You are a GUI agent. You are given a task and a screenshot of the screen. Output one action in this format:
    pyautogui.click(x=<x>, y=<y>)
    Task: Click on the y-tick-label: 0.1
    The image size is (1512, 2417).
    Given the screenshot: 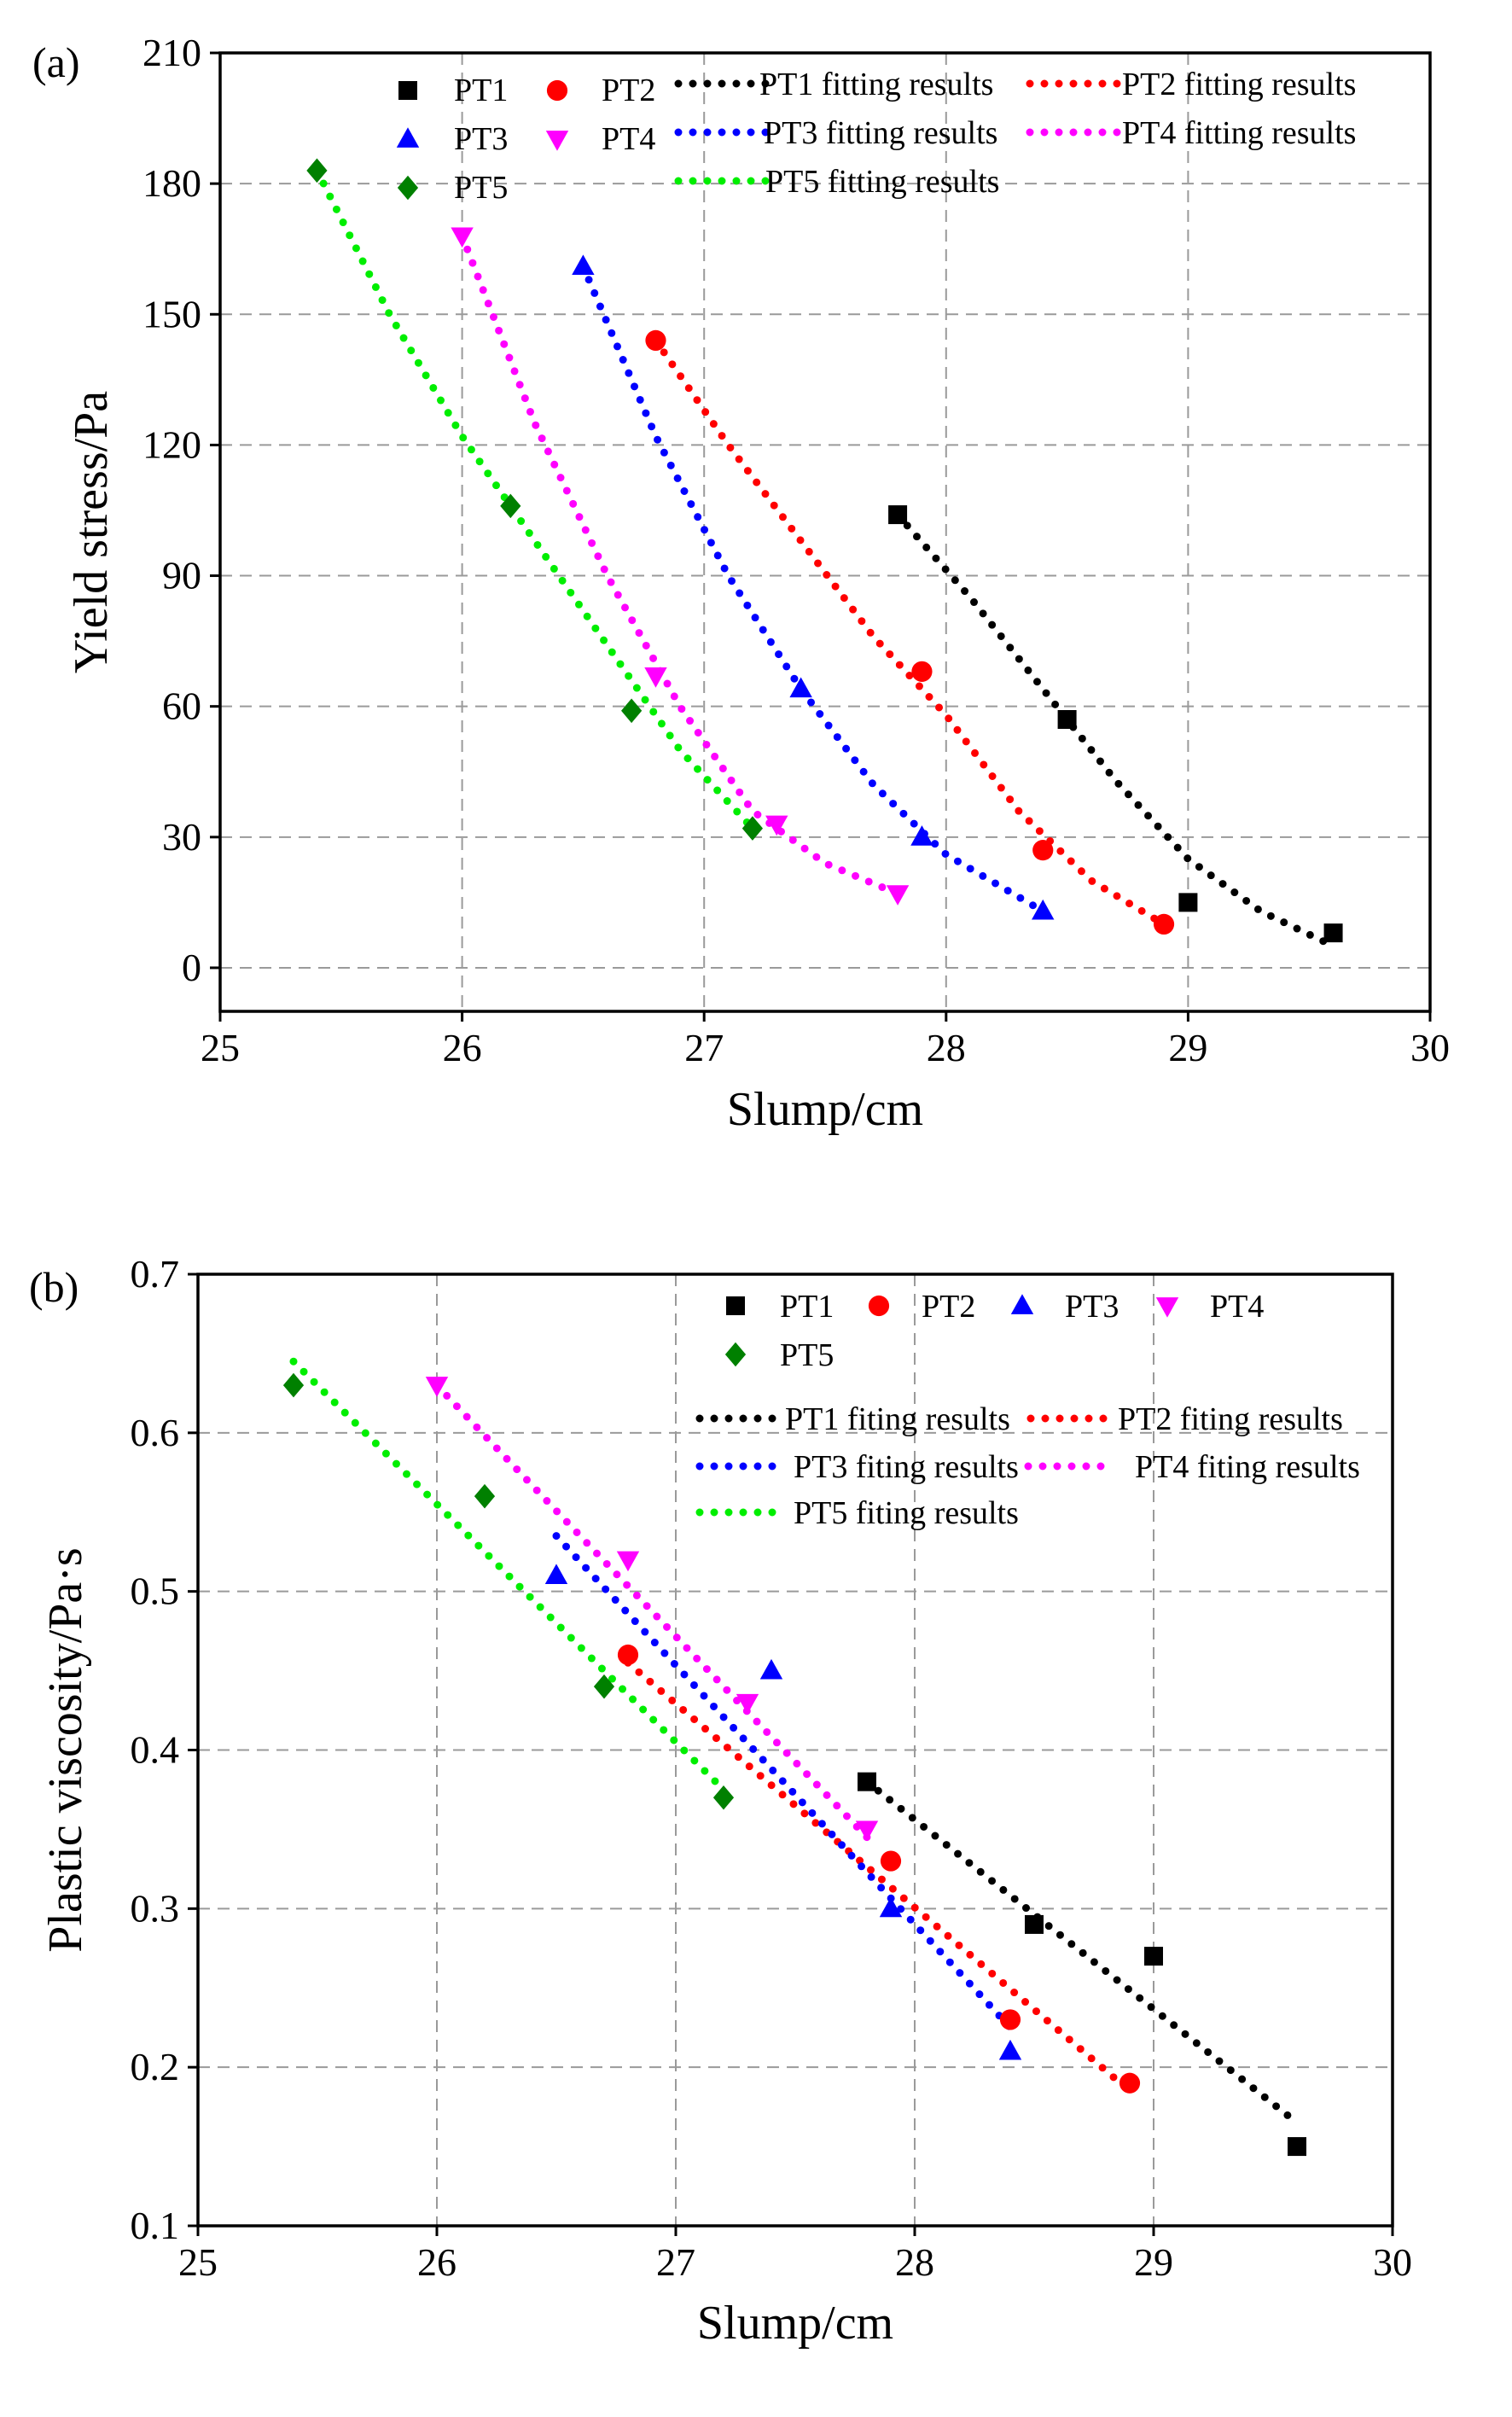 What is the action you would take?
    pyautogui.click(x=155, y=2226)
    